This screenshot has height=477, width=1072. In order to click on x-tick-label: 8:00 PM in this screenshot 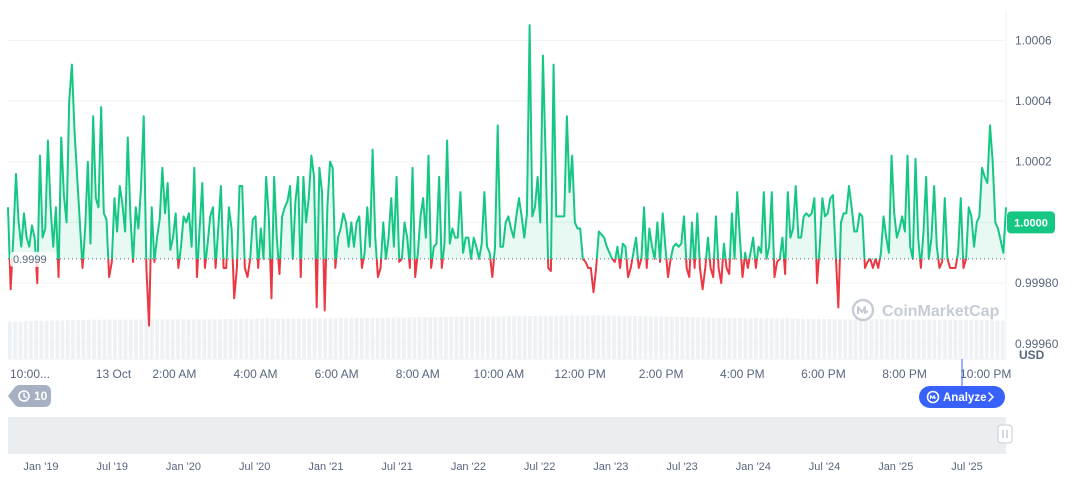, I will do `click(904, 374)`.